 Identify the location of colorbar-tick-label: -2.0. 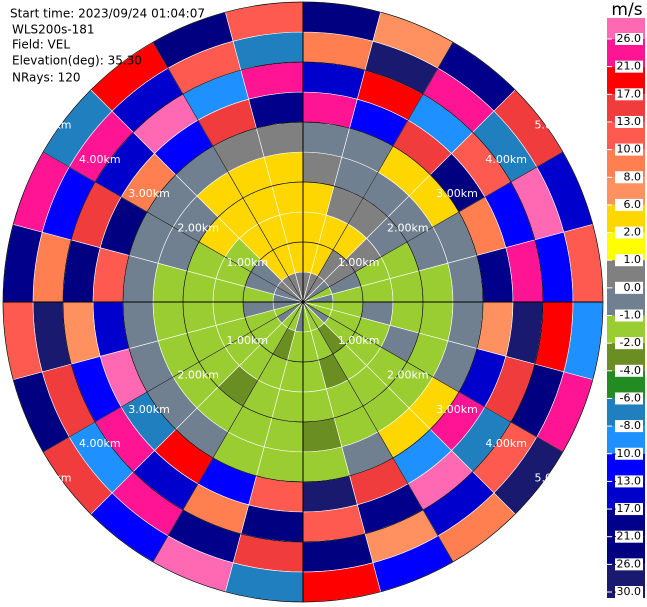
(630, 342).